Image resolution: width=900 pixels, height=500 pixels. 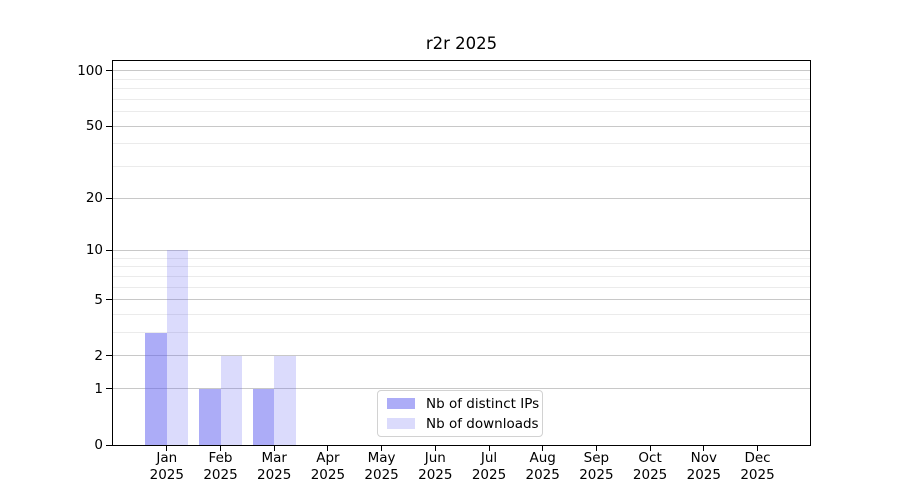 I want to click on x-tick-month: Sep, so click(x=596, y=458).